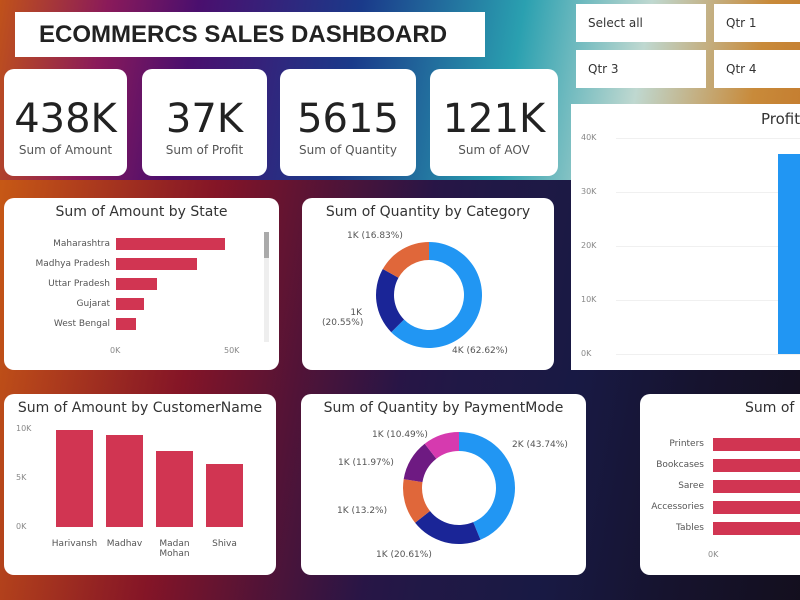 The width and height of the screenshot is (800, 600). I want to click on chart-profit: Profit 40K 30K 20K 10K 0K, so click(685, 237).